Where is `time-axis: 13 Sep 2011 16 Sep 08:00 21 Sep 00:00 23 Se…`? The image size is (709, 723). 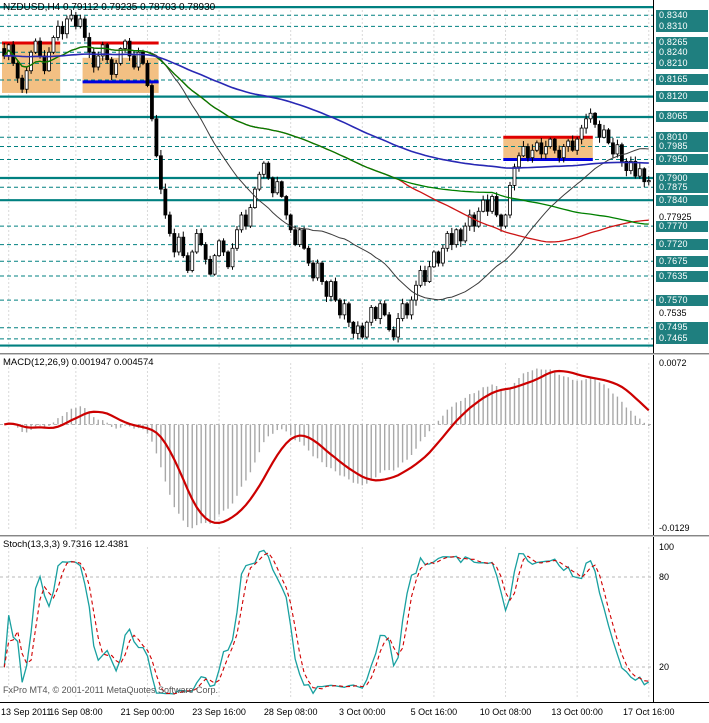
time-axis: 13 Sep 2011 16 Sep 08:00 21 Sep 00:00 23 Se… is located at coordinates (354, 712).